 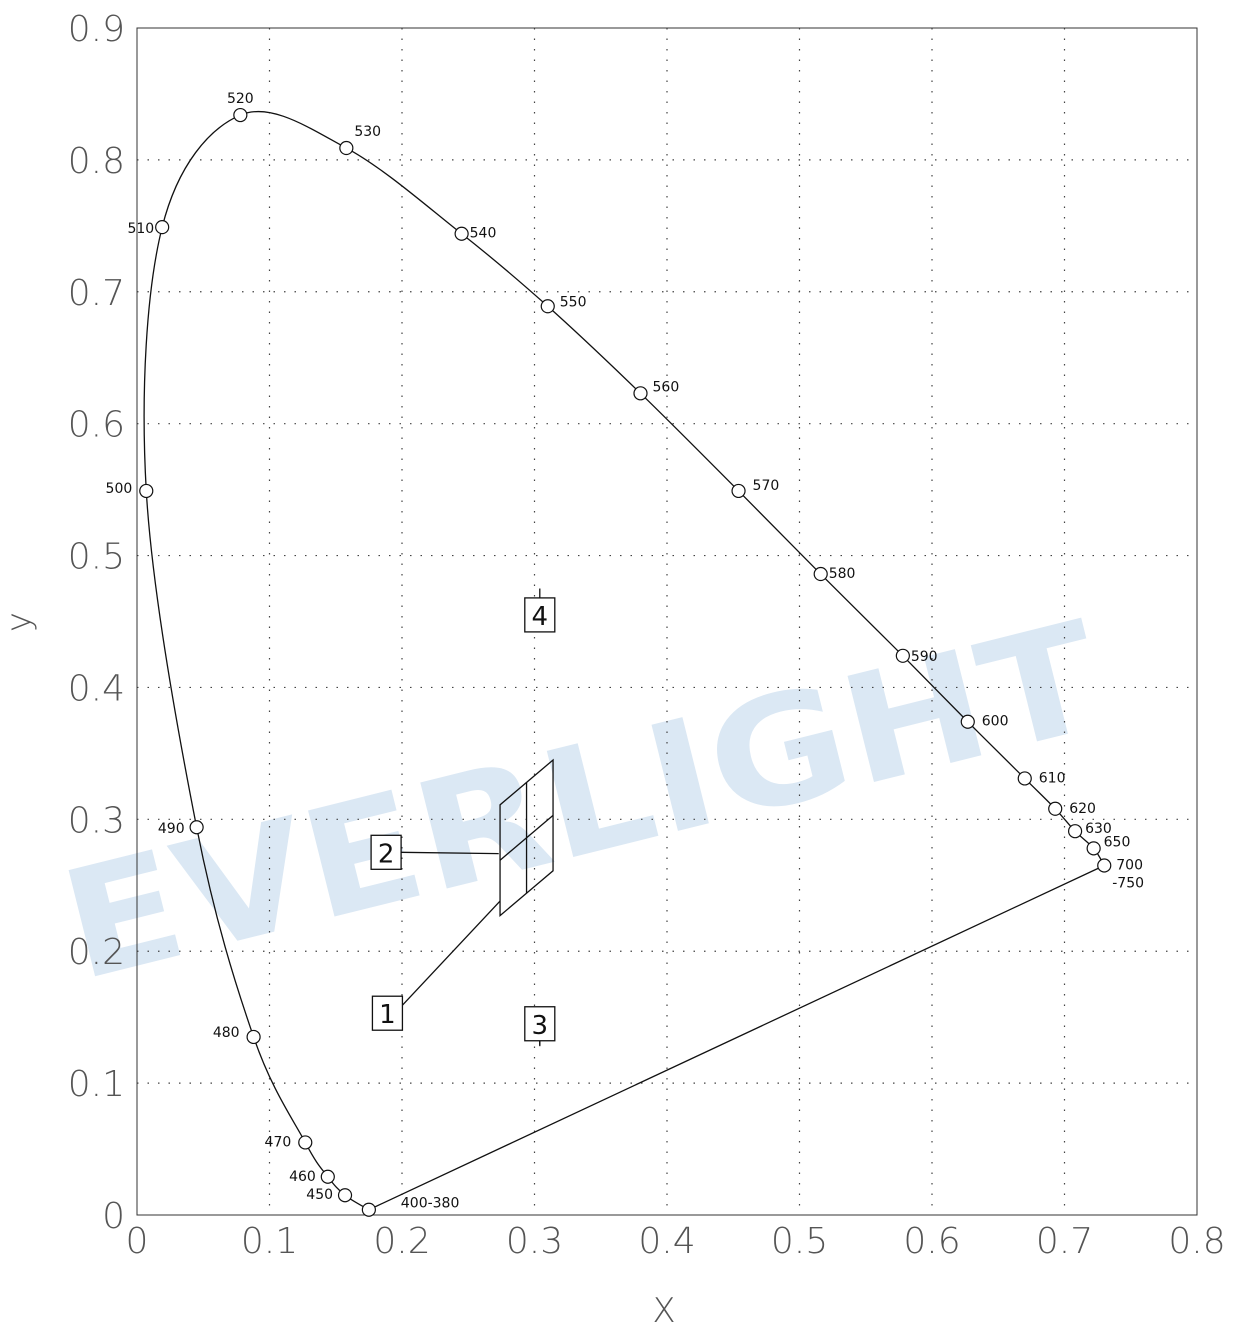 What do you see at coordinates (666, 1241) in the screenshot?
I see `x-tick-label: 0.4` at bounding box center [666, 1241].